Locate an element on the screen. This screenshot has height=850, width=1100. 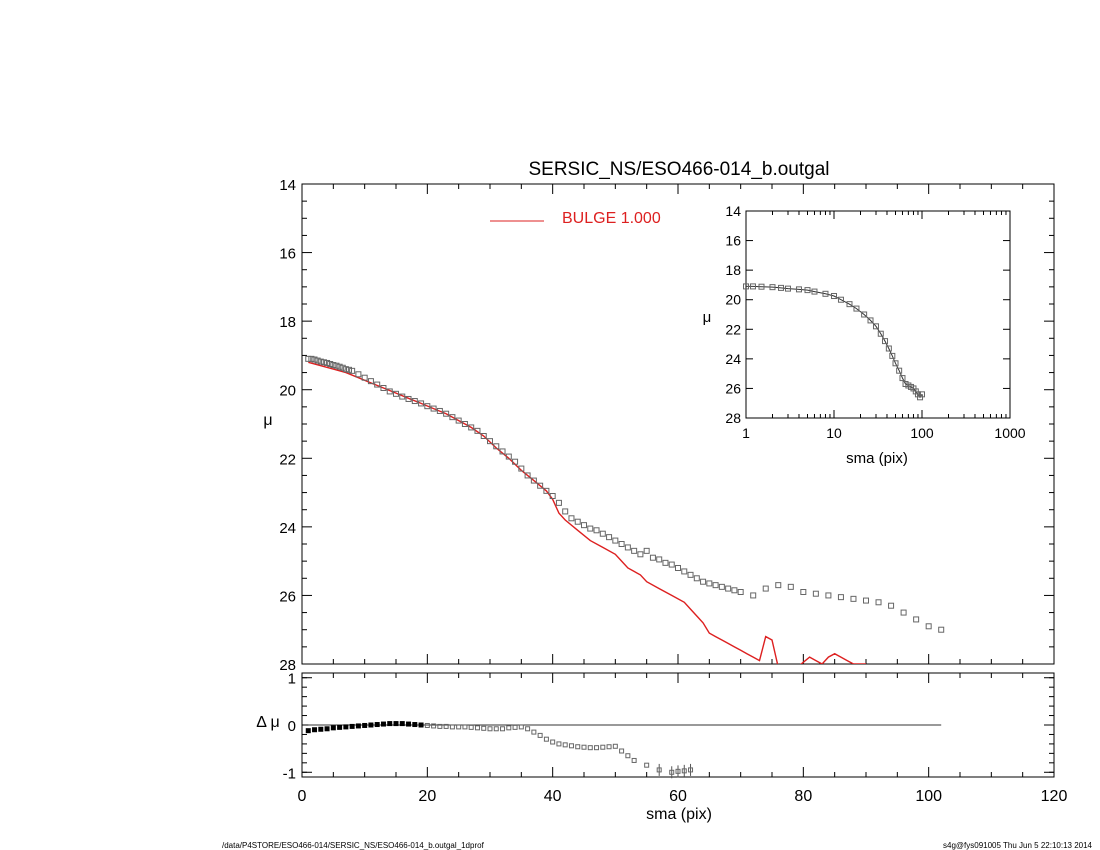
residual-y-tick-labels: 1 0 -1 is located at coordinates (289, 727).